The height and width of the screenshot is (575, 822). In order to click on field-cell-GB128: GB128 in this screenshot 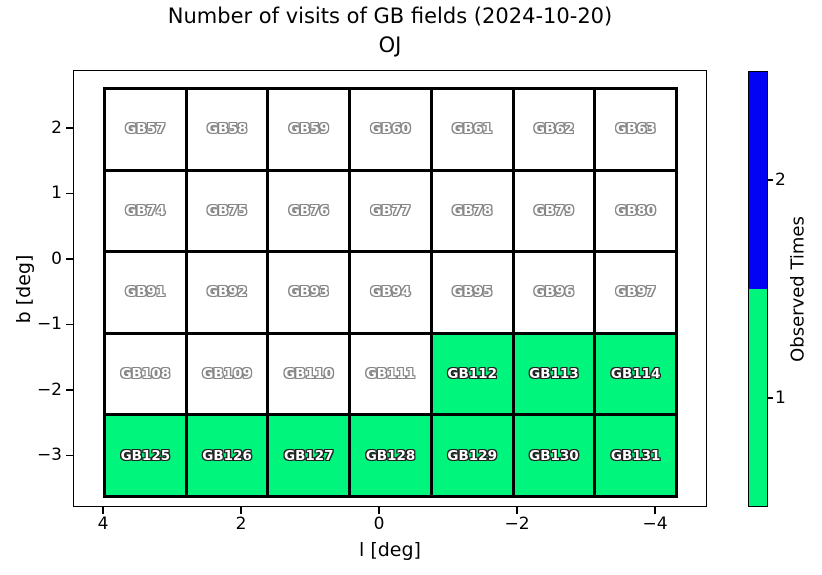, I will do `click(390, 455)`.